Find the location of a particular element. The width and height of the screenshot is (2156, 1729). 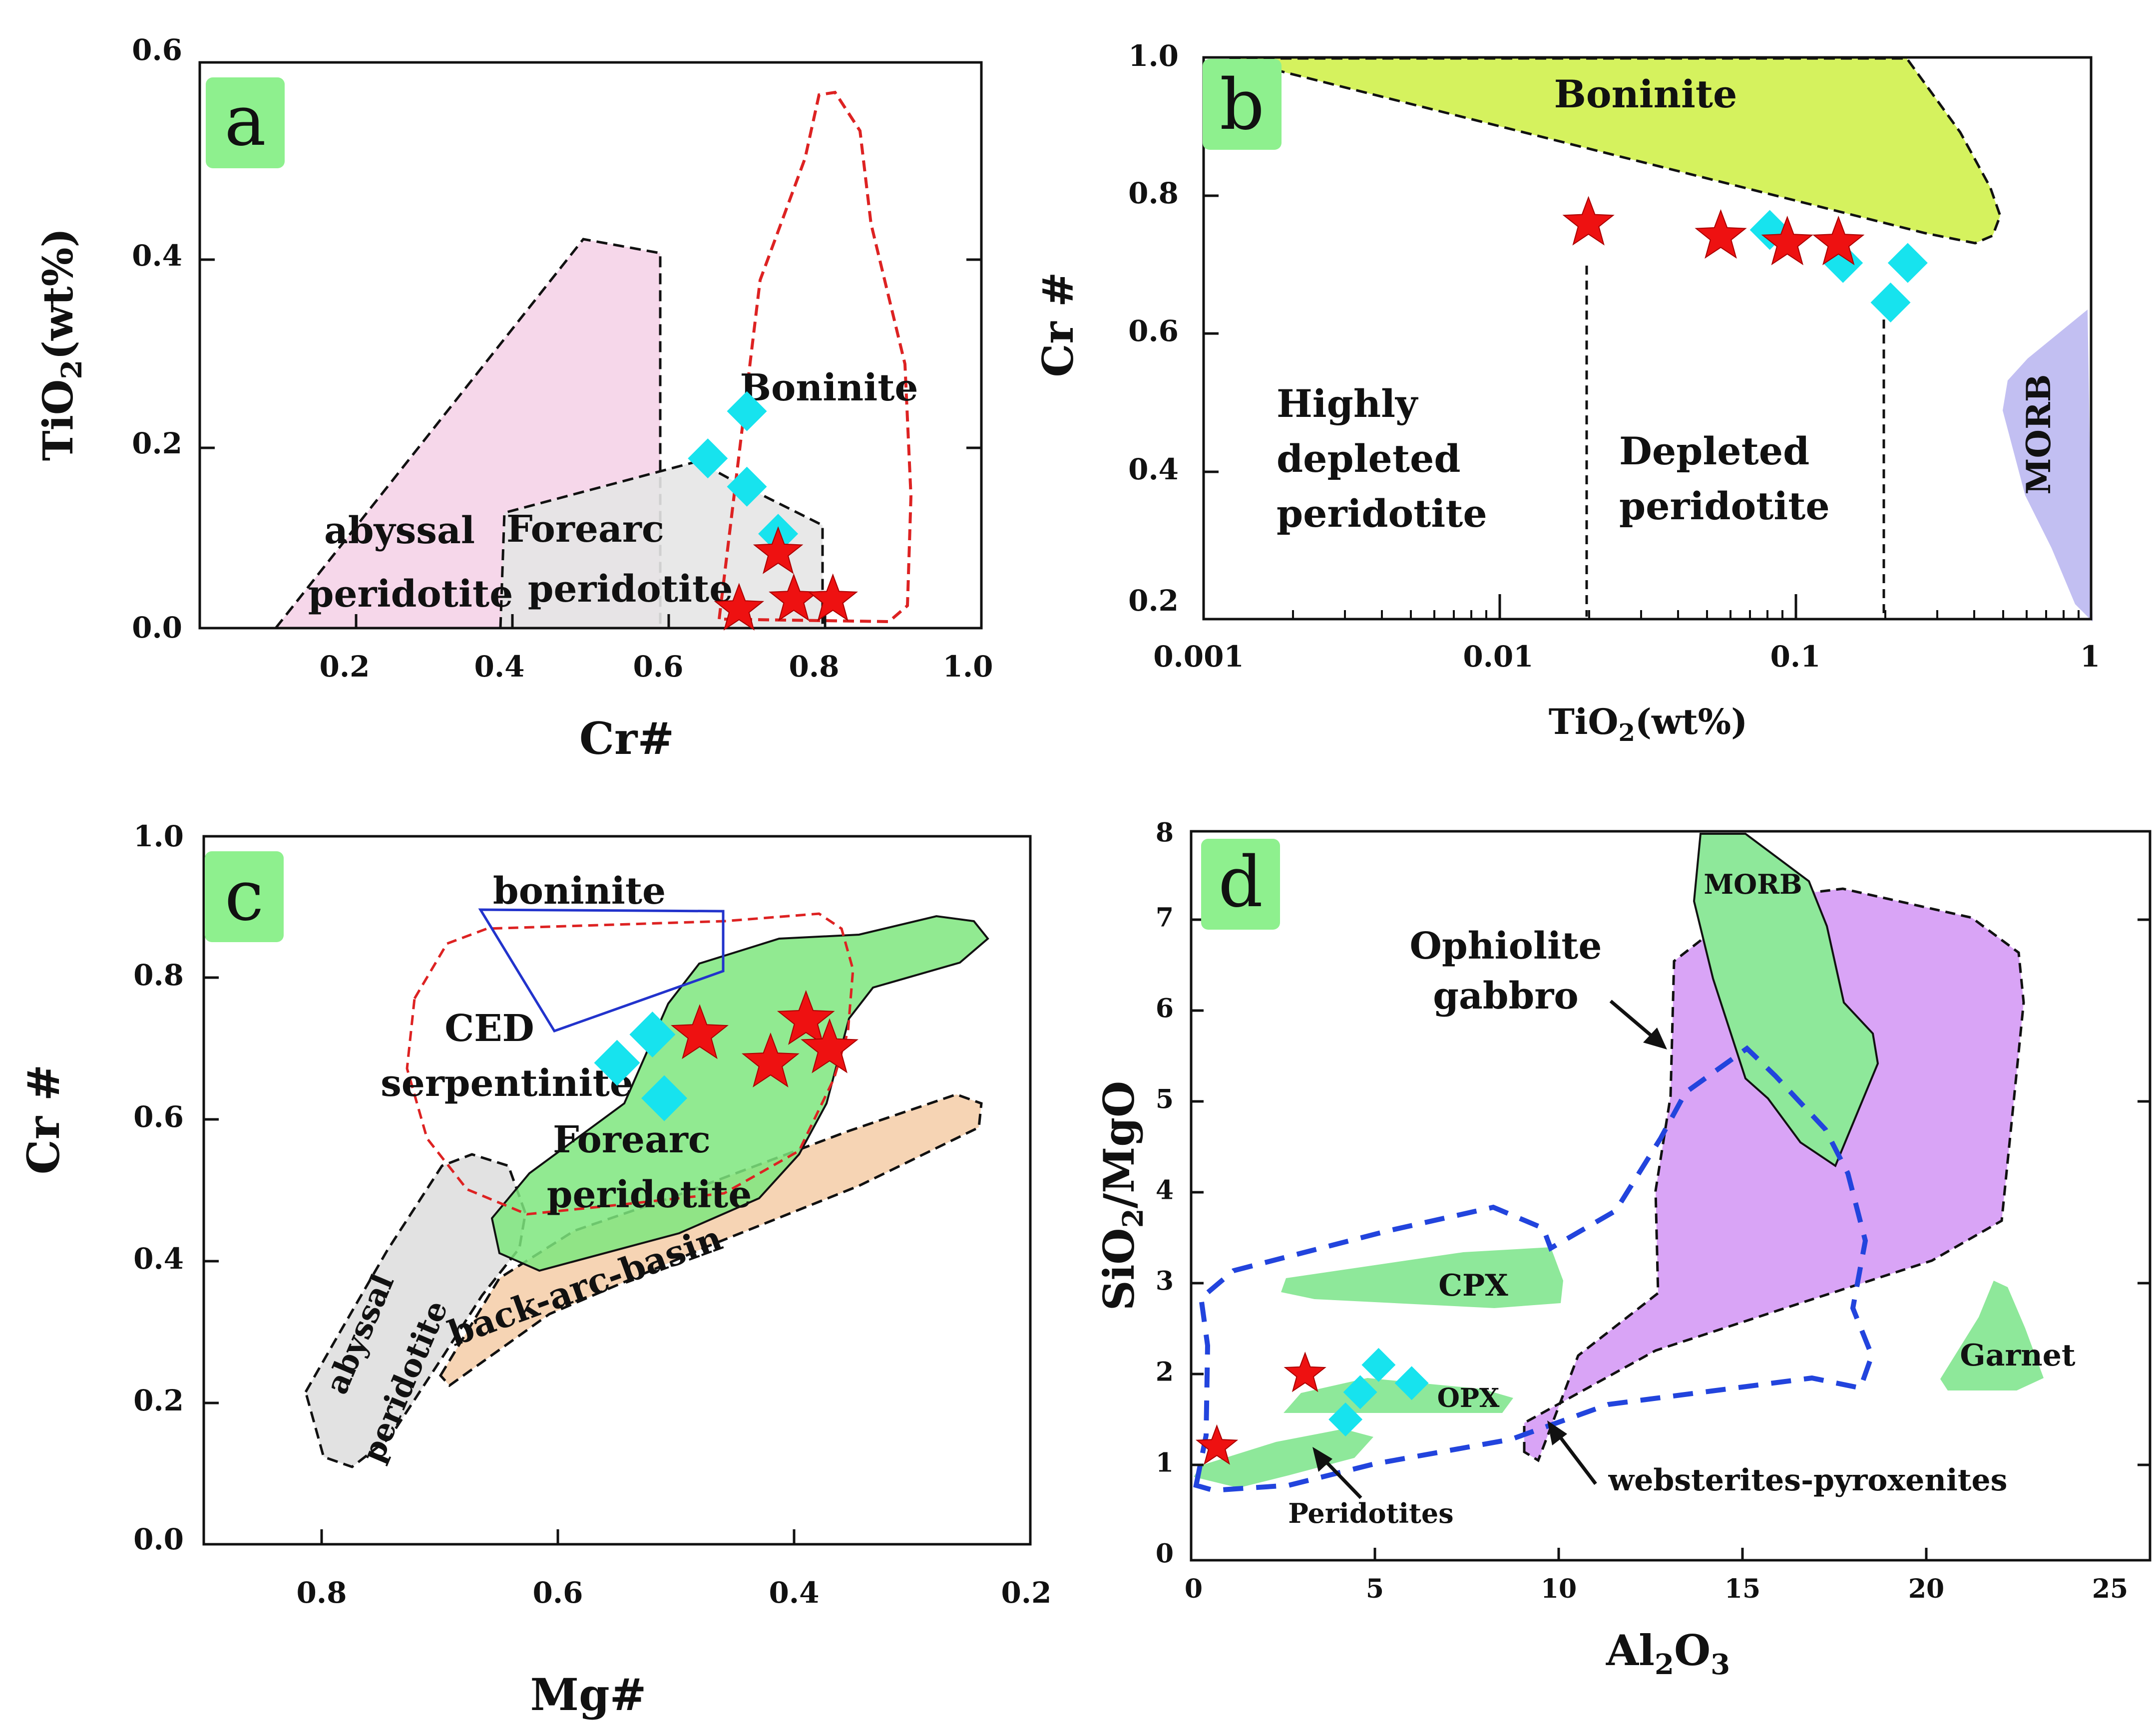

region-label-forearc: Forearc is located at coordinates (585, 529).